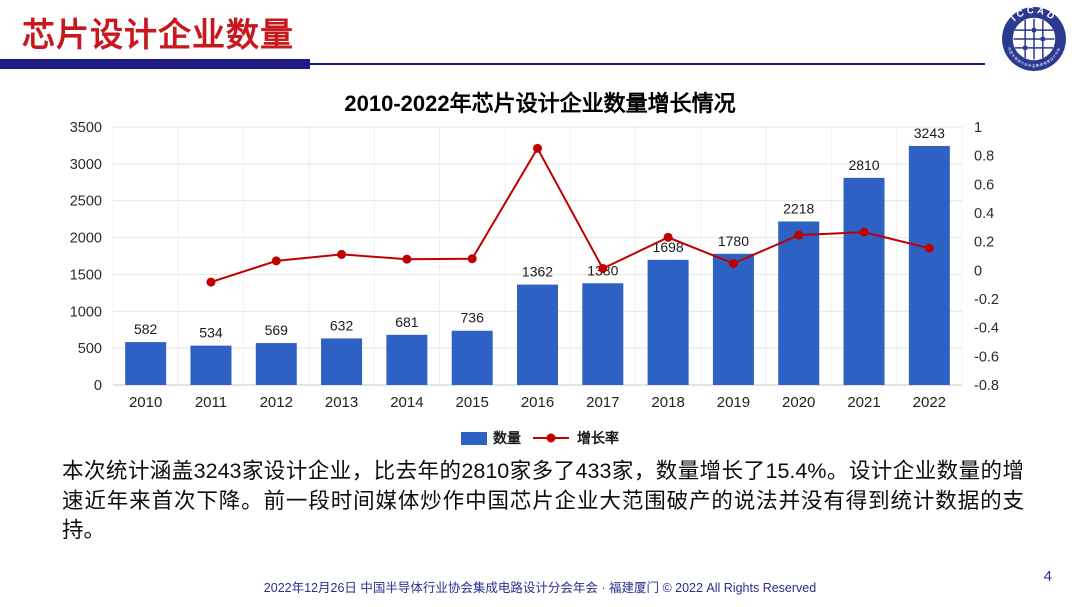  Describe the element at coordinates (86, 165) in the screenshot. I see `left-axis-tick: 3000` at that location.